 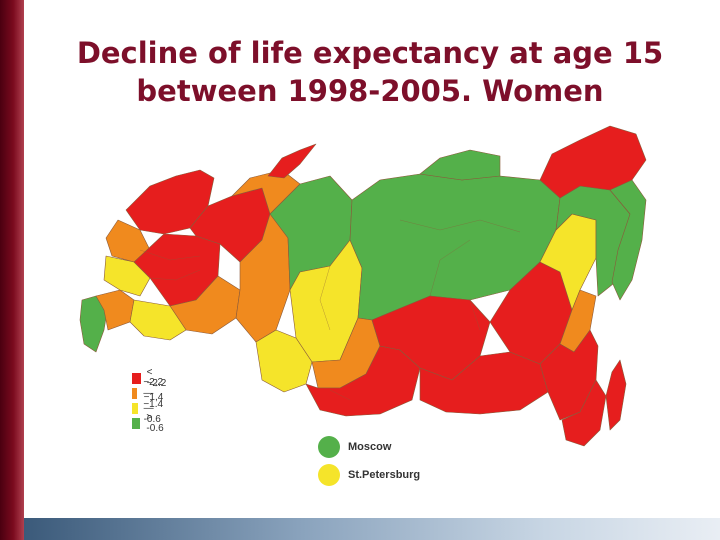 What do you see at coordinates (384, 475) in the screenshot?
I see `city-label: St.Petersburg` at bounding box center [384, 475].